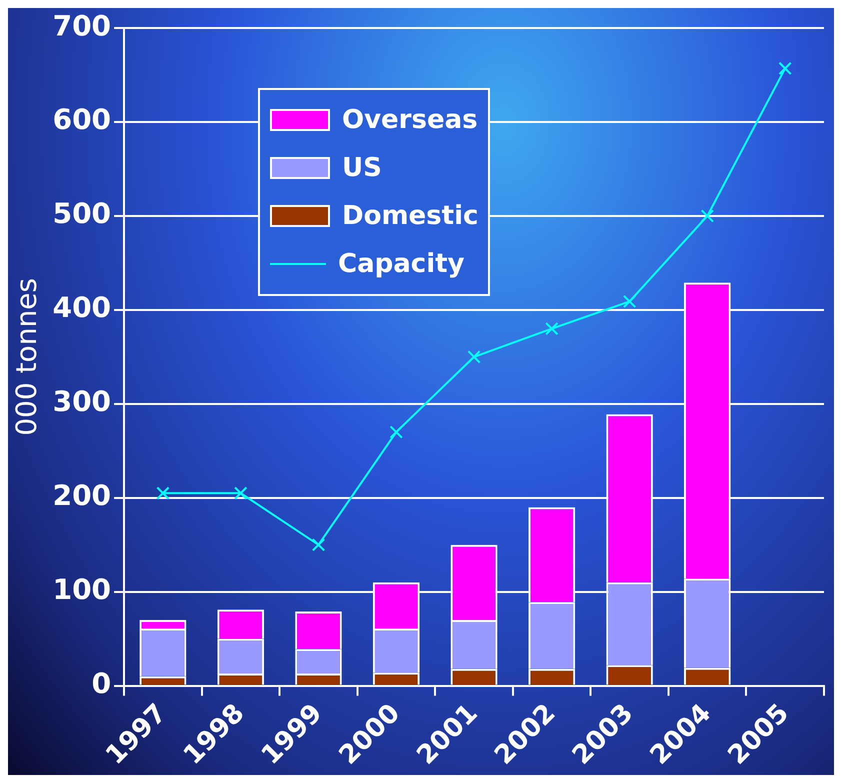  I want to click on y-tick-label: 100, so click(82, 589).